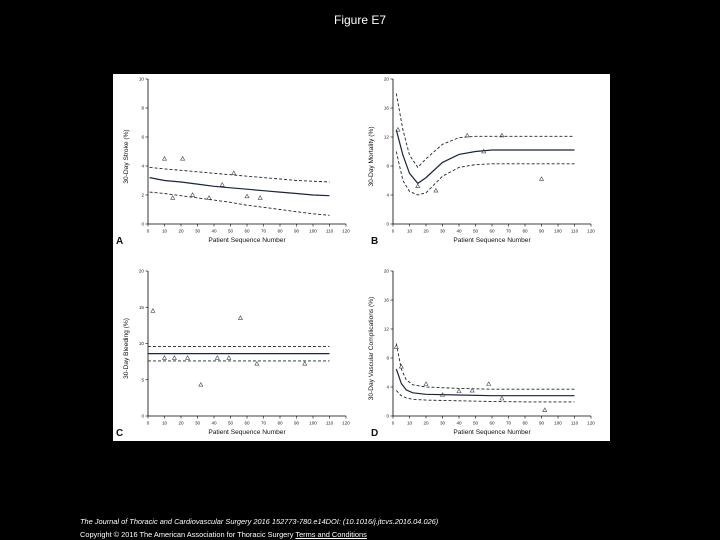 The image size is (720, 540). What do you see at coordinates (330, 231) in the screenshot?
I see `panel-a-x-tick-label: 110` at bounding box center [330, 231].